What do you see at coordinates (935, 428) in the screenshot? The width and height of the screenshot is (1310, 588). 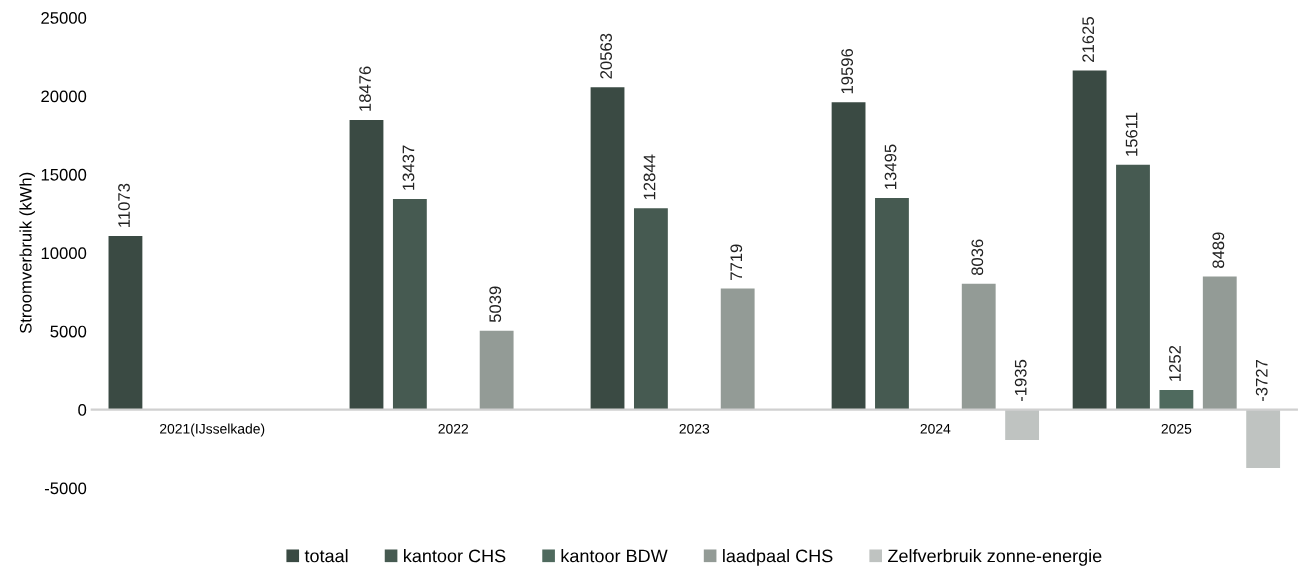 I see `x-tick-label: 2024` at bounding box center [935, 428].